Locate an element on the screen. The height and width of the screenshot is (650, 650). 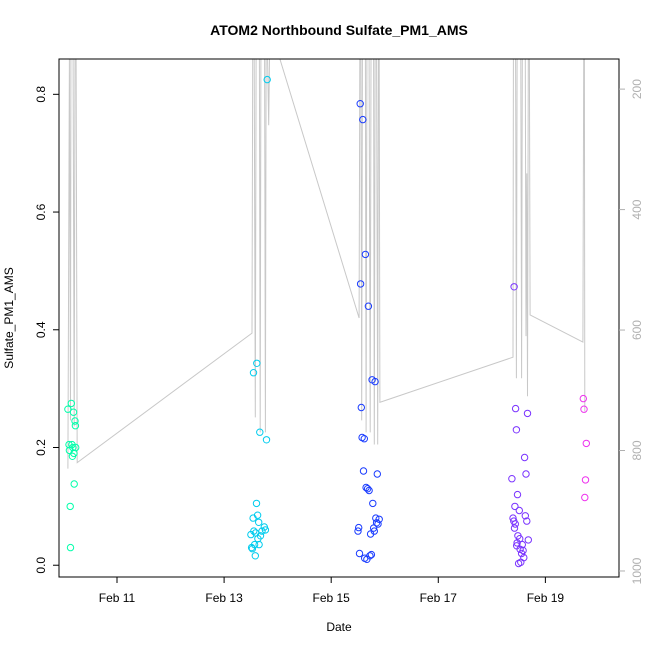
y-tick-label: 0.2 is located at coordinates (41, 447).